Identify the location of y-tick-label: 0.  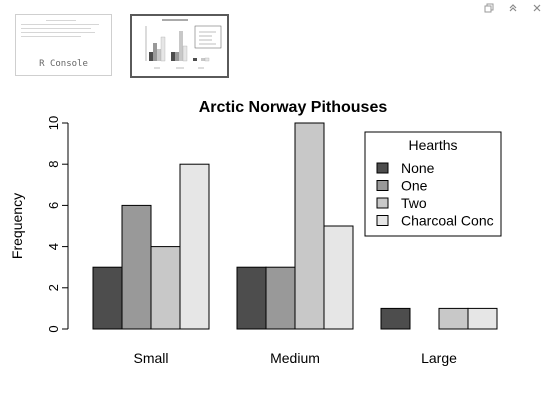
(53, 328).